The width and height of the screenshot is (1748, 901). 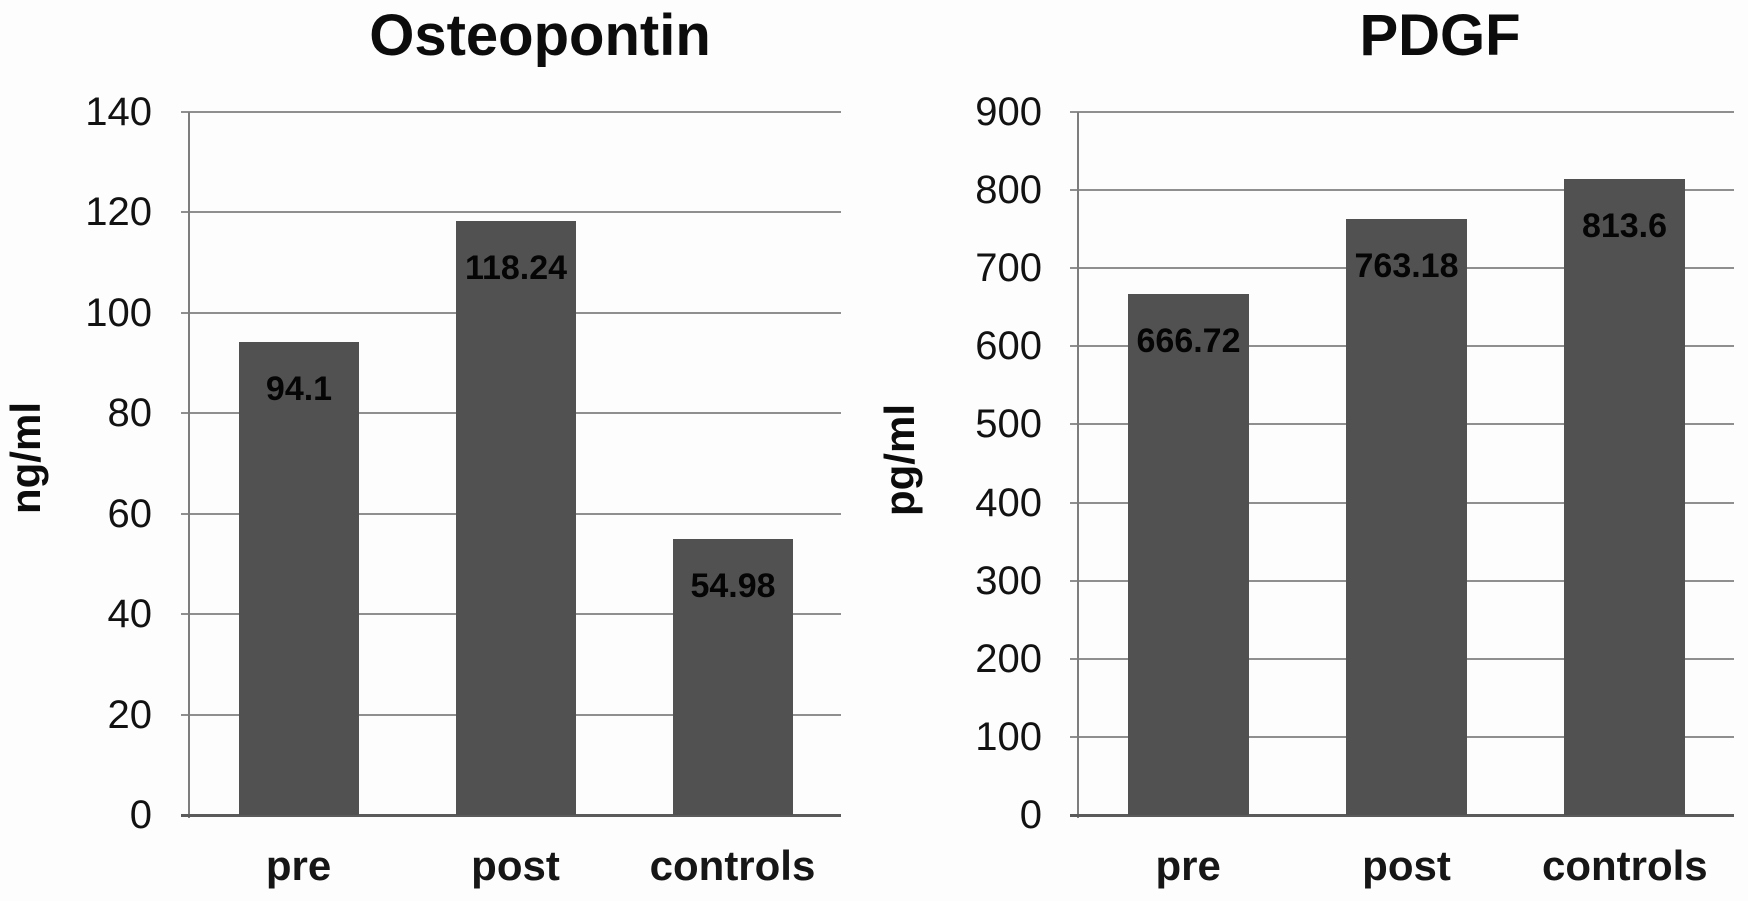 What do you see at coordinates (733, 677) in the screenshot?
I see `bar-controls: 54.98` at bounding box center [733, 677].